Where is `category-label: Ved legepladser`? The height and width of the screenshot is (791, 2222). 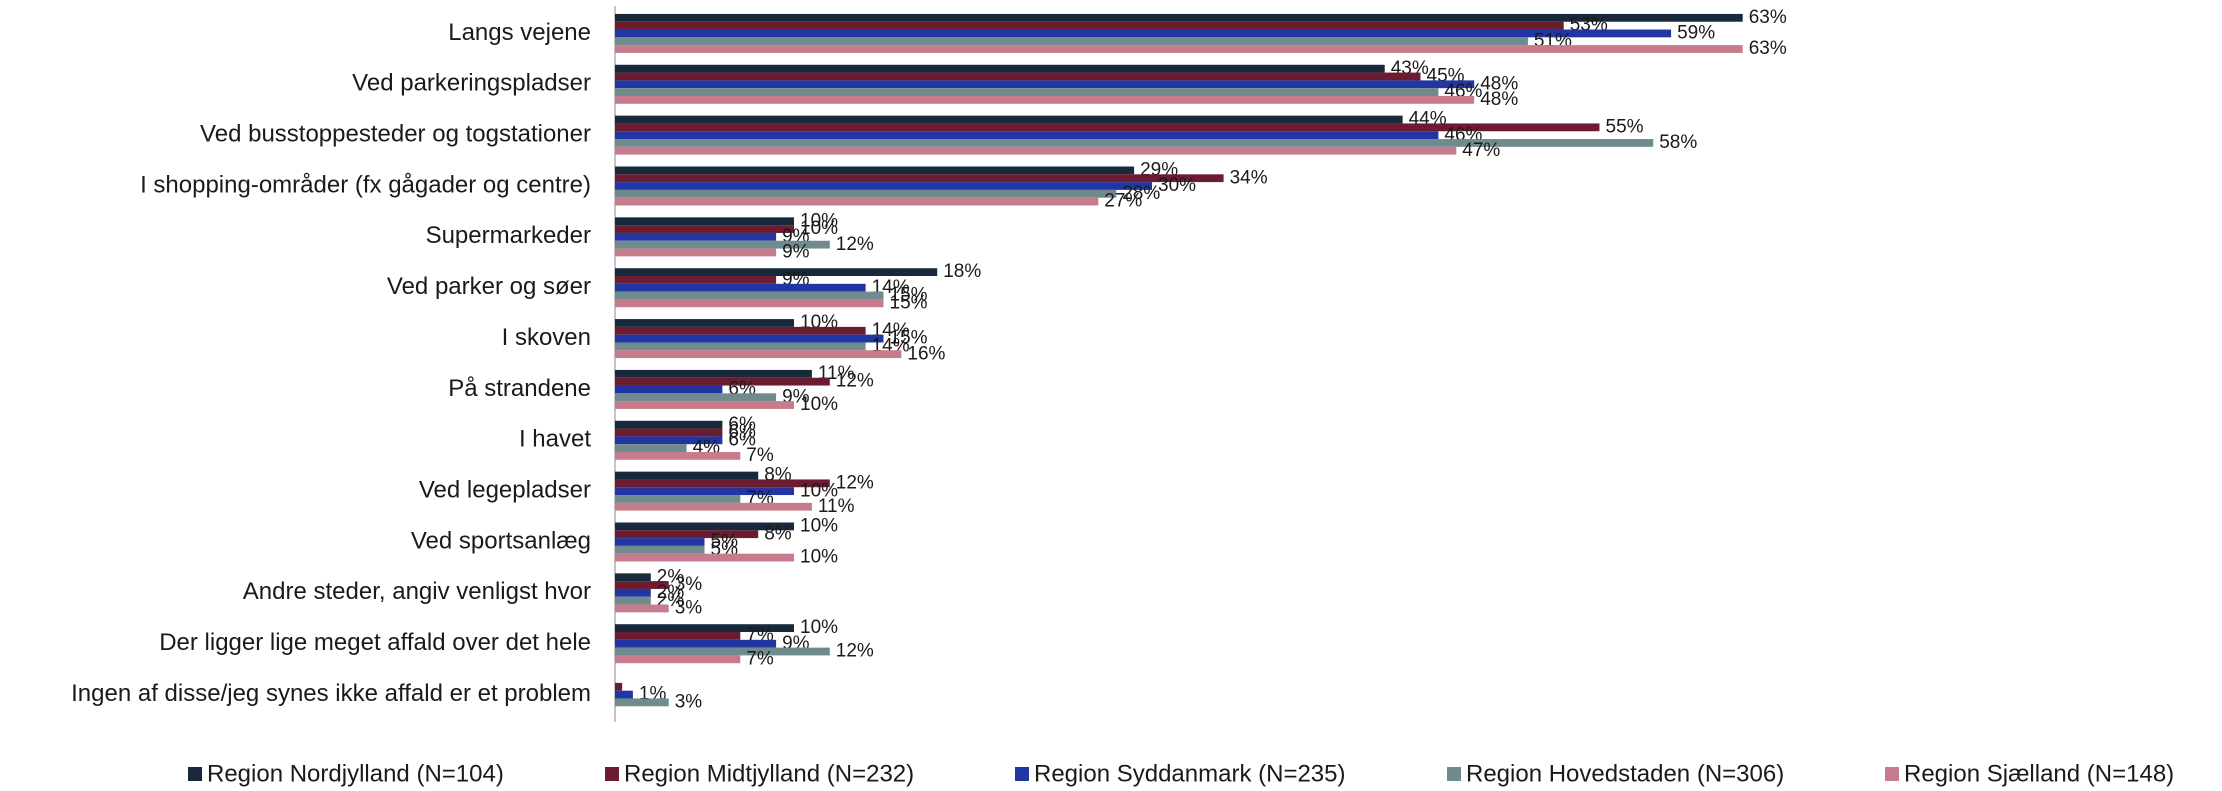
category-label: Ved legepladser is located at coordinates (505, 489).